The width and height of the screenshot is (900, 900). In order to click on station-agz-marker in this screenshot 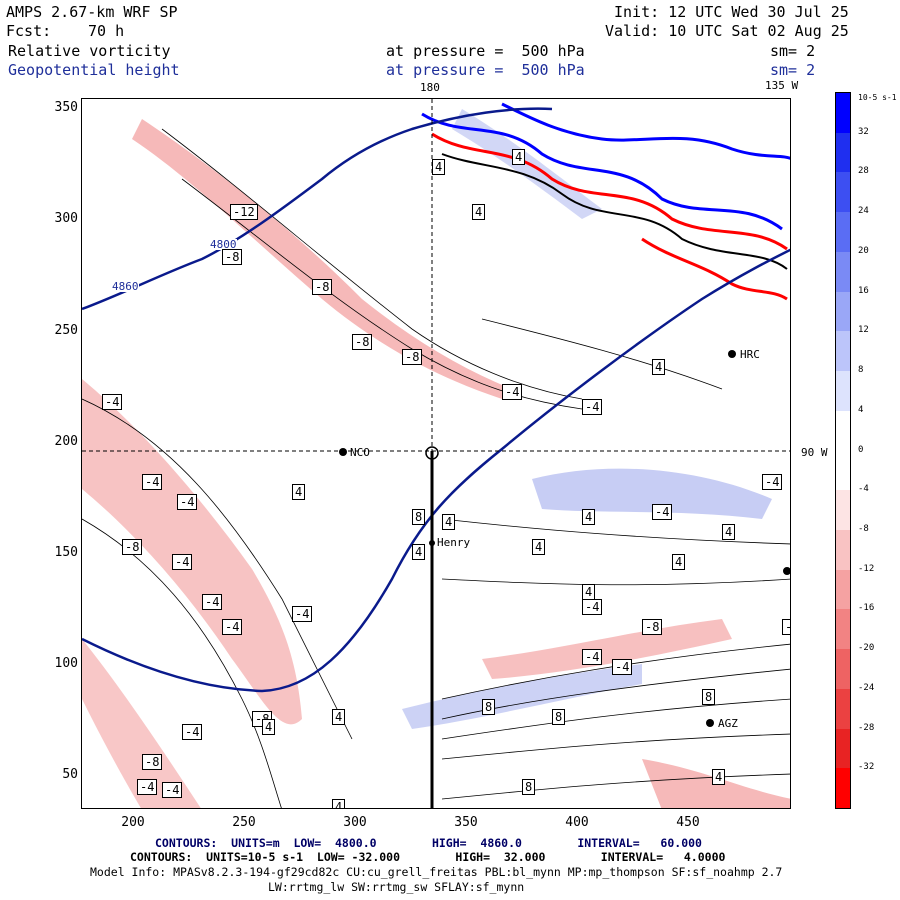, I will do `click(710, 723)`.